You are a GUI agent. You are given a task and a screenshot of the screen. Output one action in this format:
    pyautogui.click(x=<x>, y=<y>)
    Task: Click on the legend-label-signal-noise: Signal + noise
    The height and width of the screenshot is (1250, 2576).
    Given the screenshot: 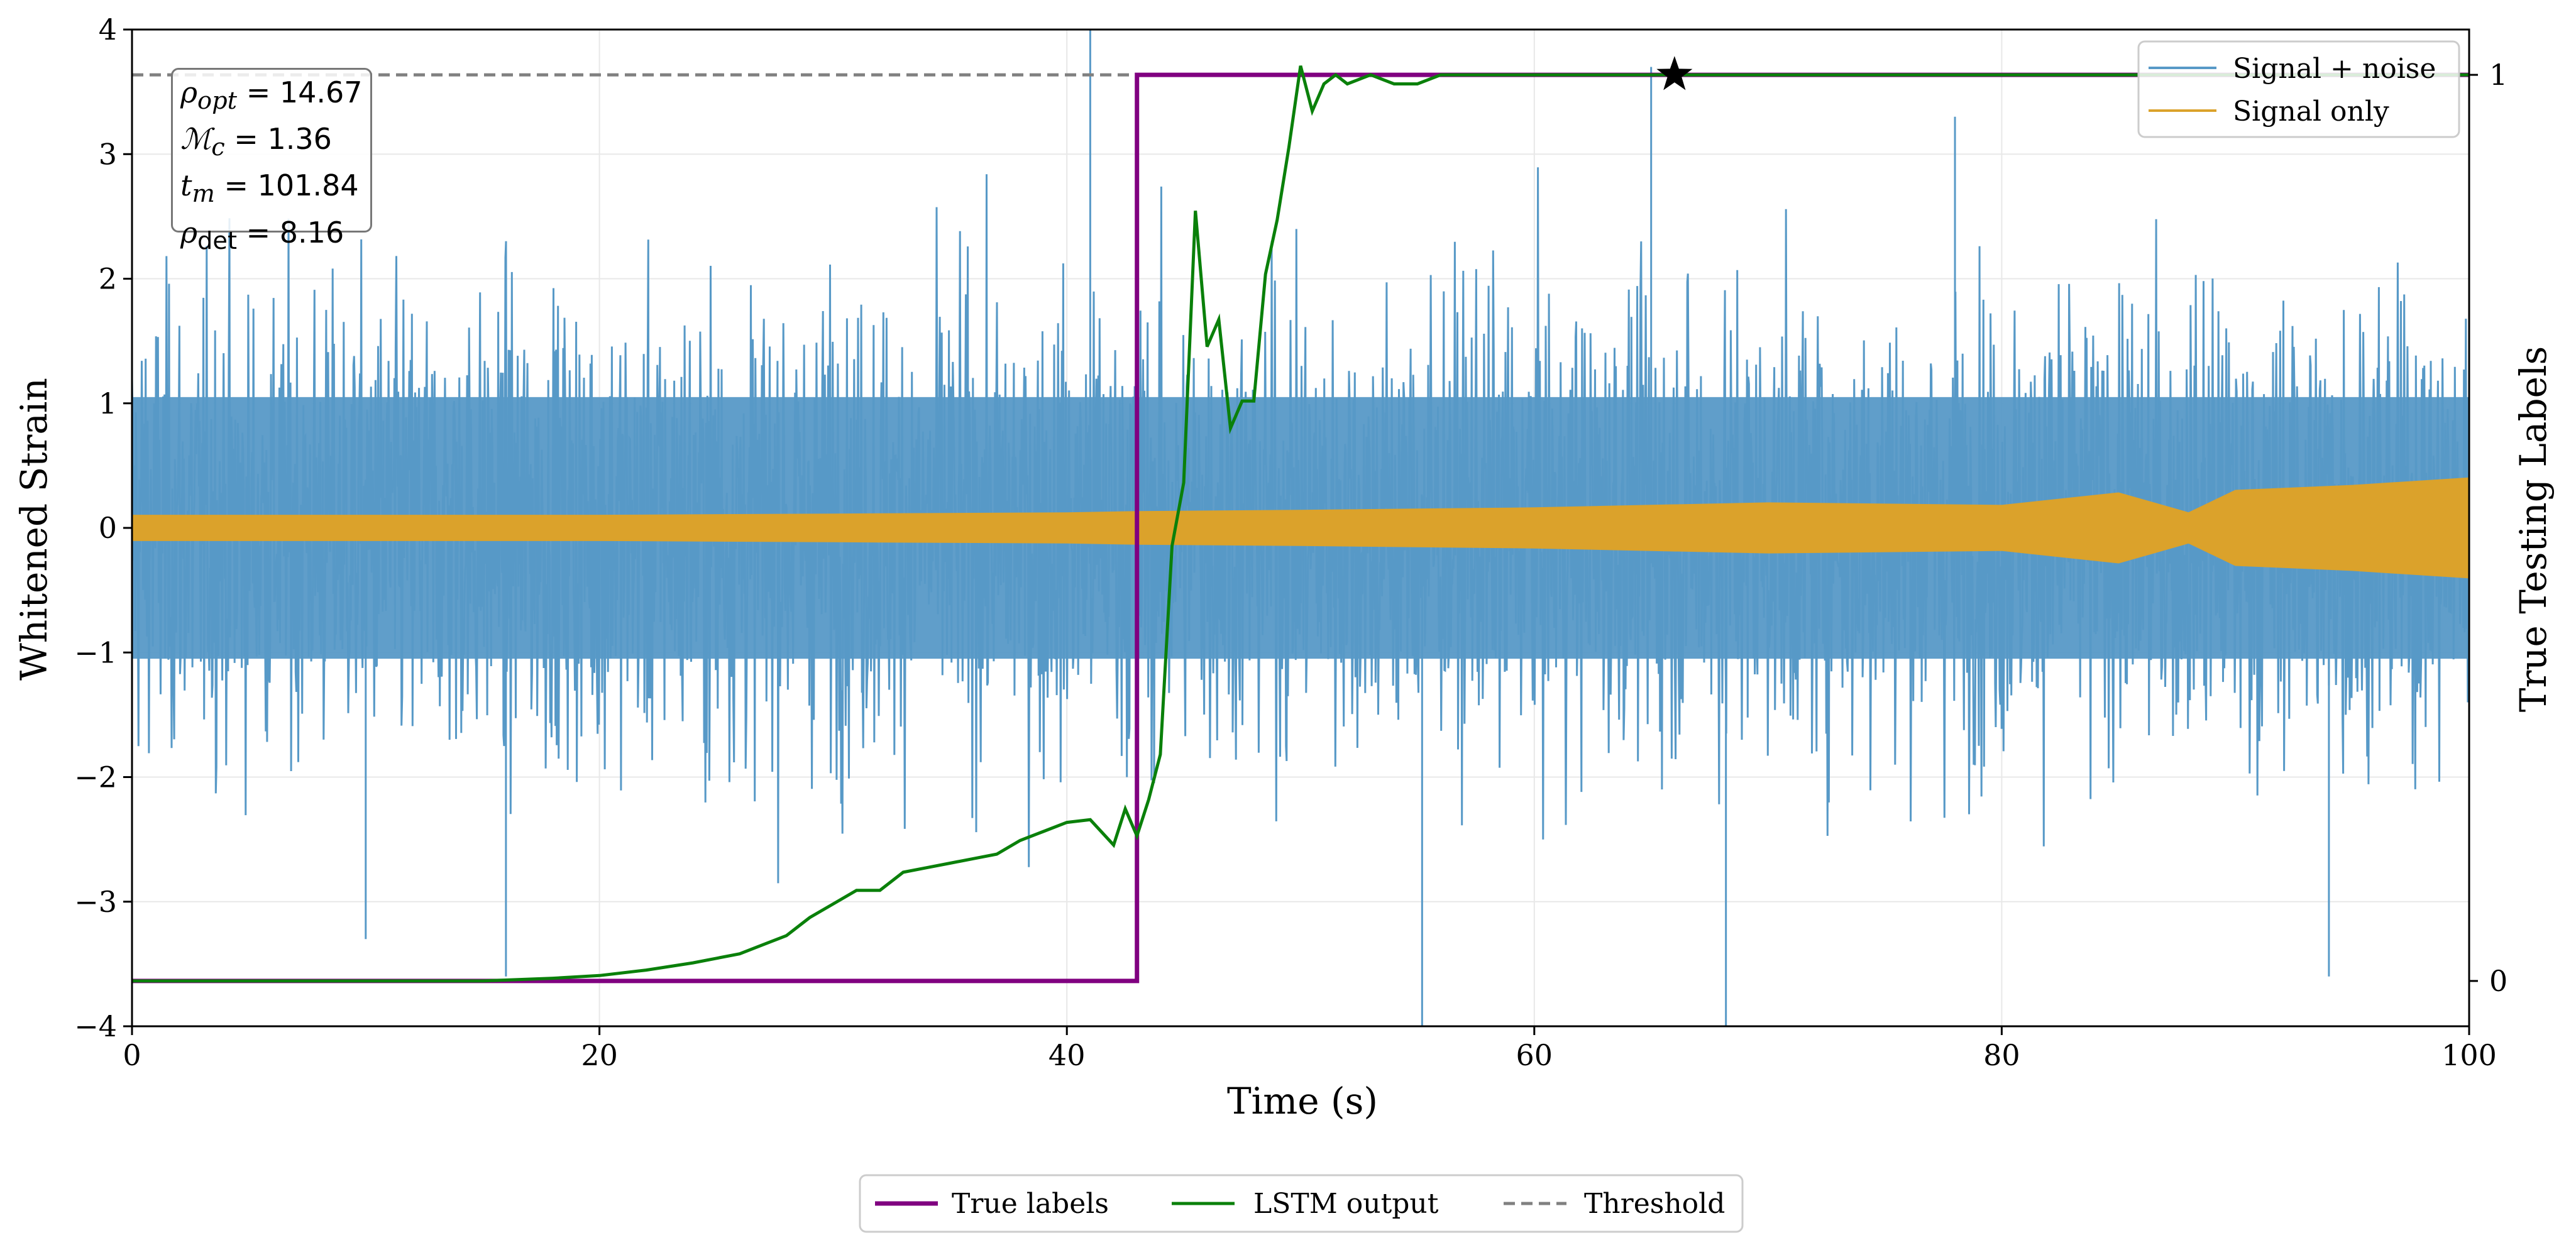 What is the action you would take?
    pyautogui.click(x=2335, y=69)
    